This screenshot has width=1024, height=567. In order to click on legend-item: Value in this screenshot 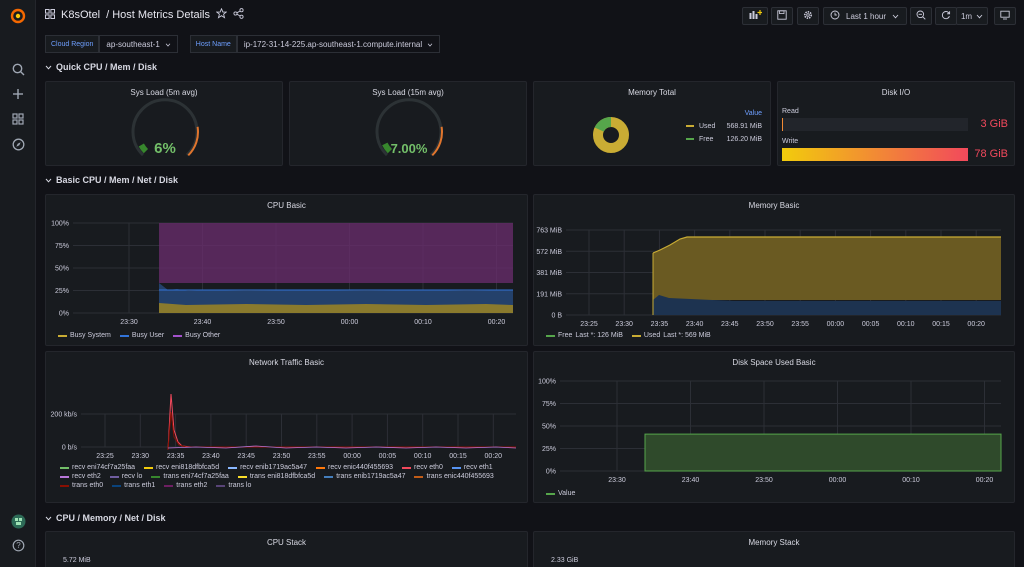, I will do `click(560, 493)`.